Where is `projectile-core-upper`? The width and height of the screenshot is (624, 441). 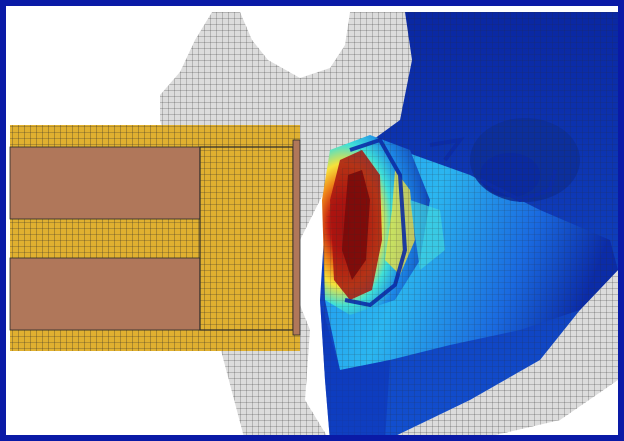
projectile-core-upper is located at coordinates (105, 183).